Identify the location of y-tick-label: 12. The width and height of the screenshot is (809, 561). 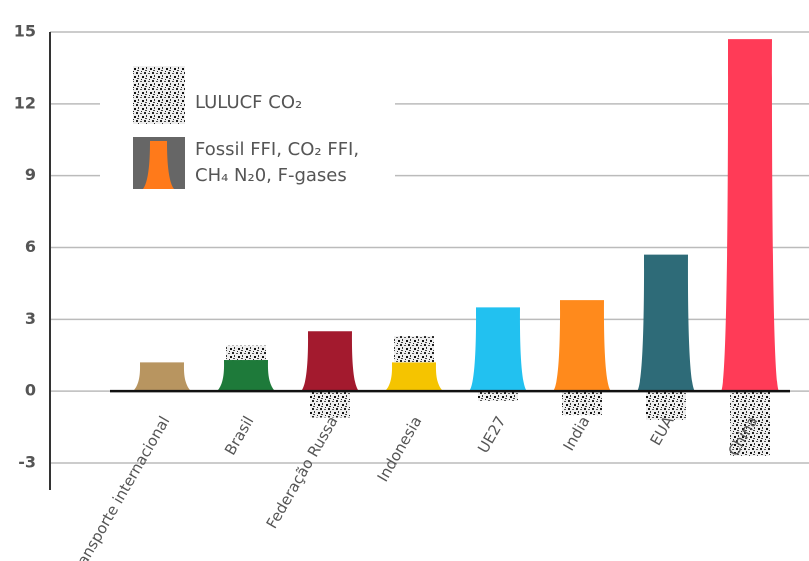
(25, 102).